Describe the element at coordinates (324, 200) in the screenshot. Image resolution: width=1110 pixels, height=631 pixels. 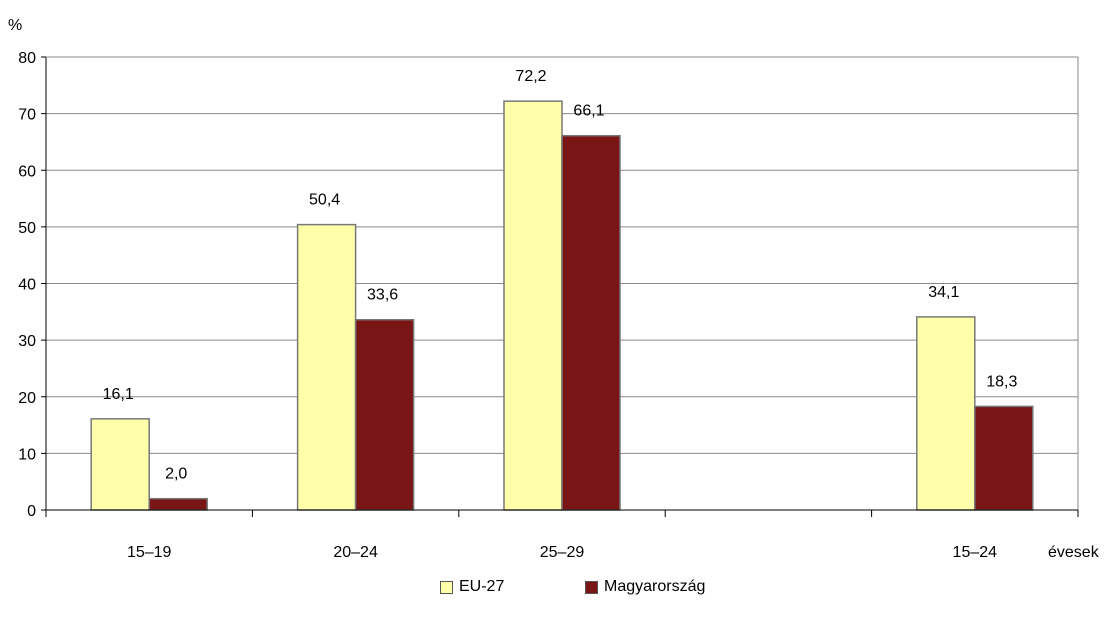
I see `data-label: 50,4` at that location.